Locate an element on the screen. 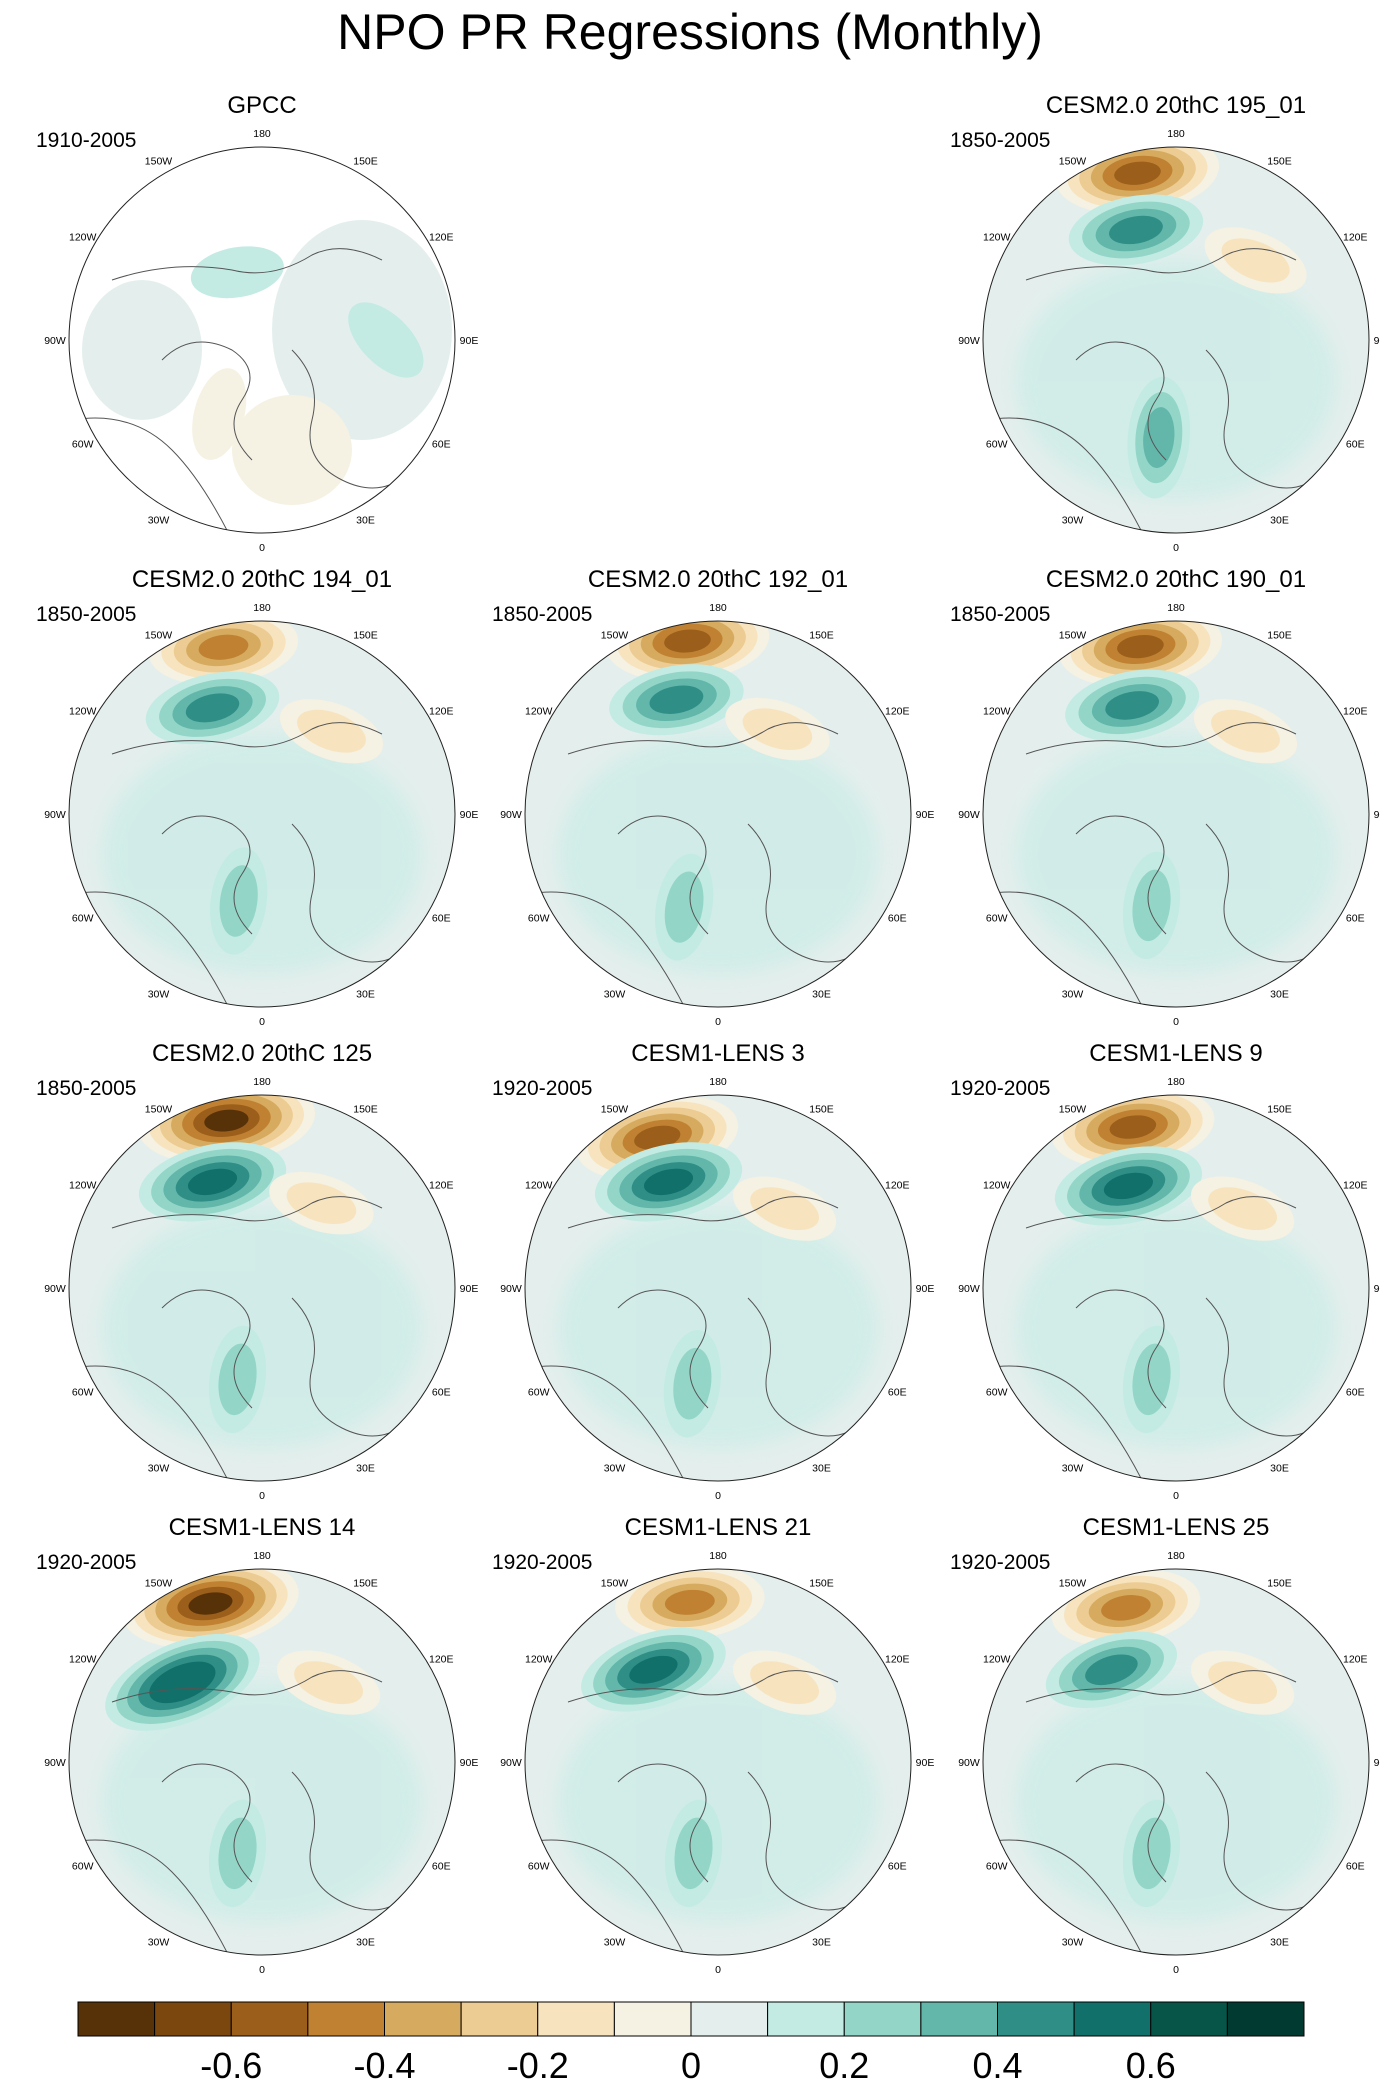  panel-title: CESM2.0 20thC 192_01 is located at coordinates (718, 579).